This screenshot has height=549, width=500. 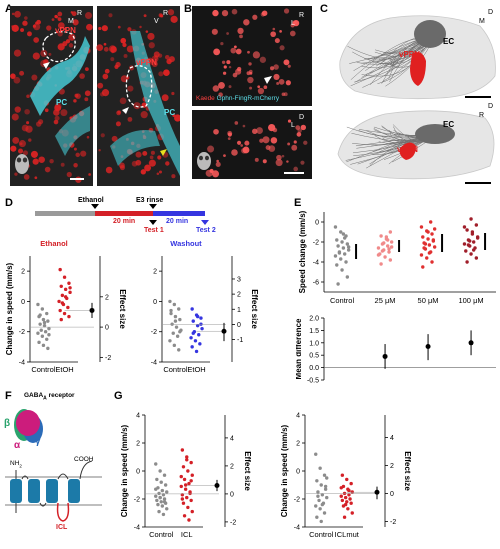 What do you see at coordinates (179, 213) in the screenshot?
I see `timeline-washout` at bounding box center [179, 213].